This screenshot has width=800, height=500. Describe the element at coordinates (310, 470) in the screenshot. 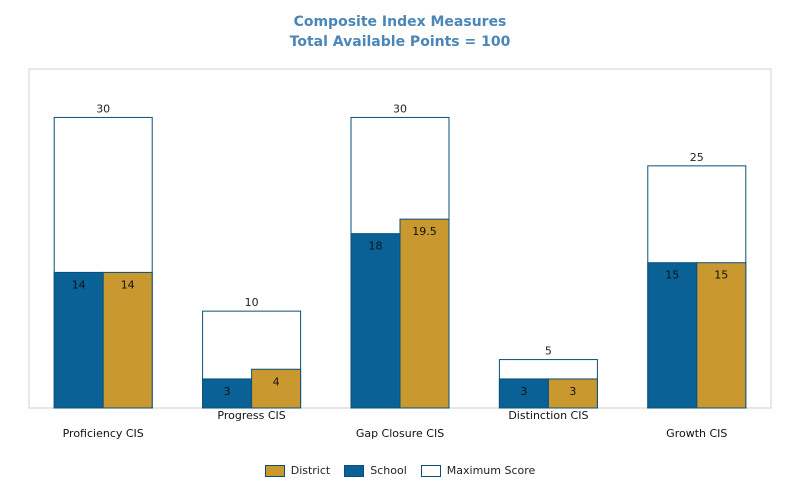

I see `legend-label-district: District` at that location.